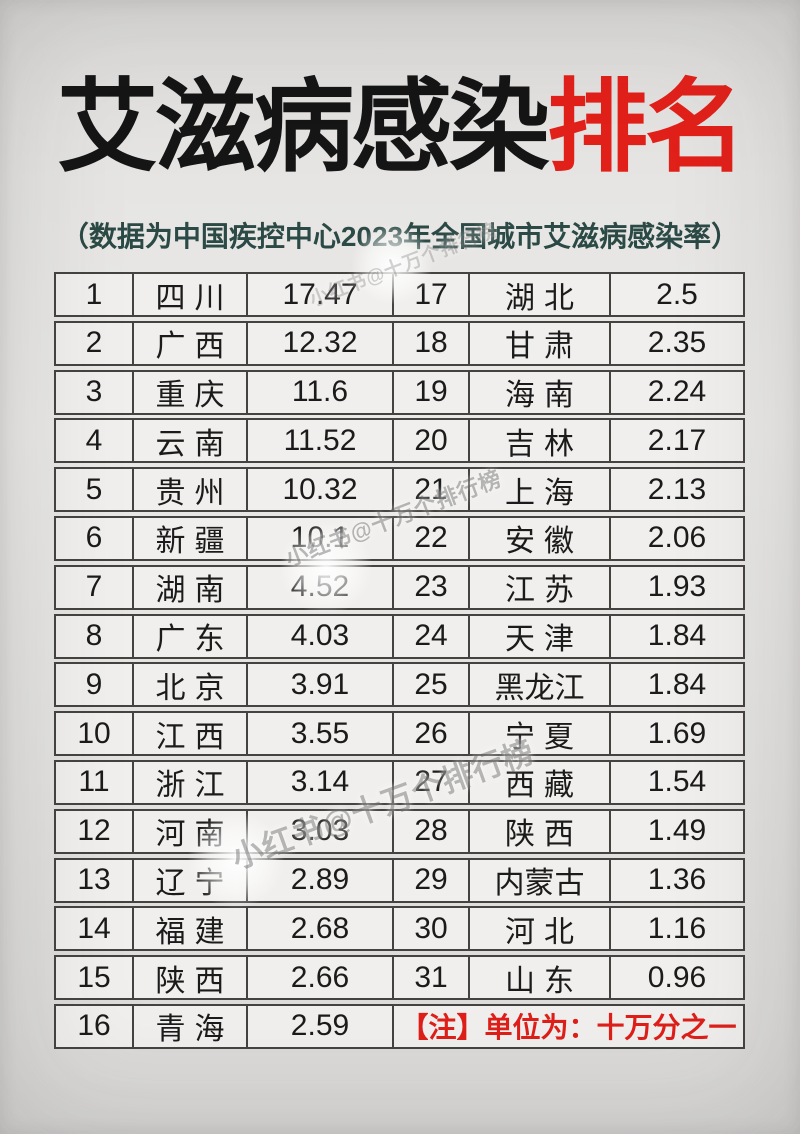 This screenshot has height=1134, width=800. Describe the element at coordinates (189, 343) in the screenshot. I see `province-cell: 广西` at that location.